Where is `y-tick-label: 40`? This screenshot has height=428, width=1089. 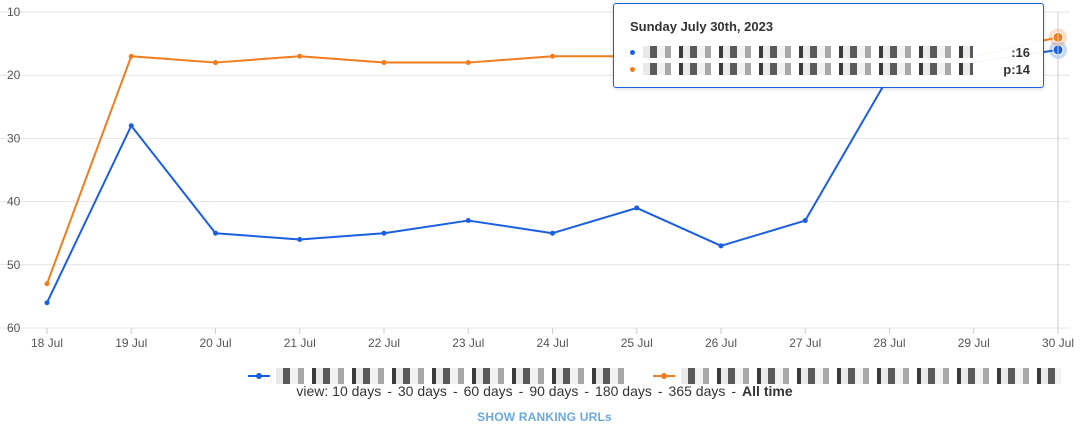 y-tick-label: 40 is located at coordinates (14, 202).